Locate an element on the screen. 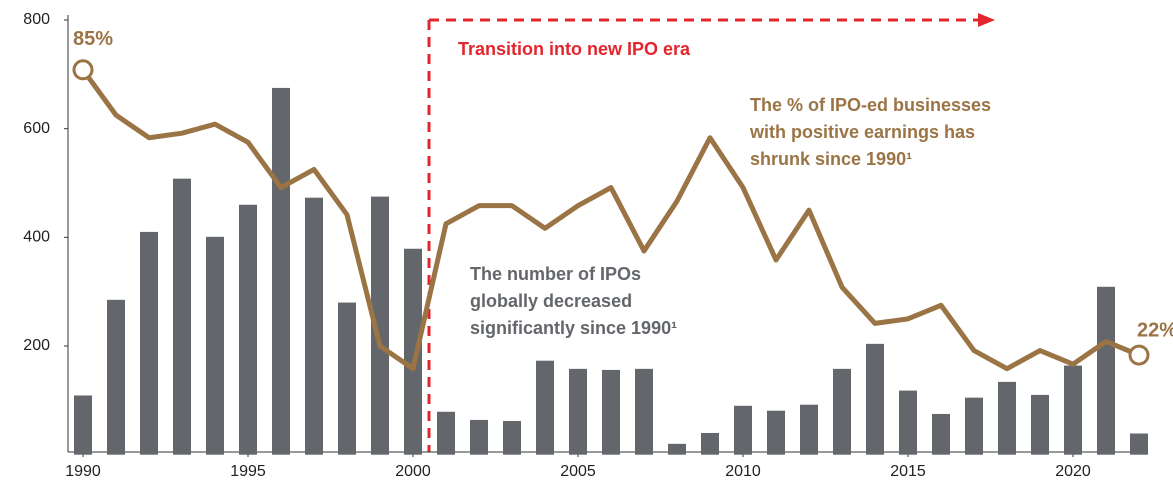 This screenshot has height=483, width=1173. x-tick-label: 2010 is located at coordinates (743, 471).